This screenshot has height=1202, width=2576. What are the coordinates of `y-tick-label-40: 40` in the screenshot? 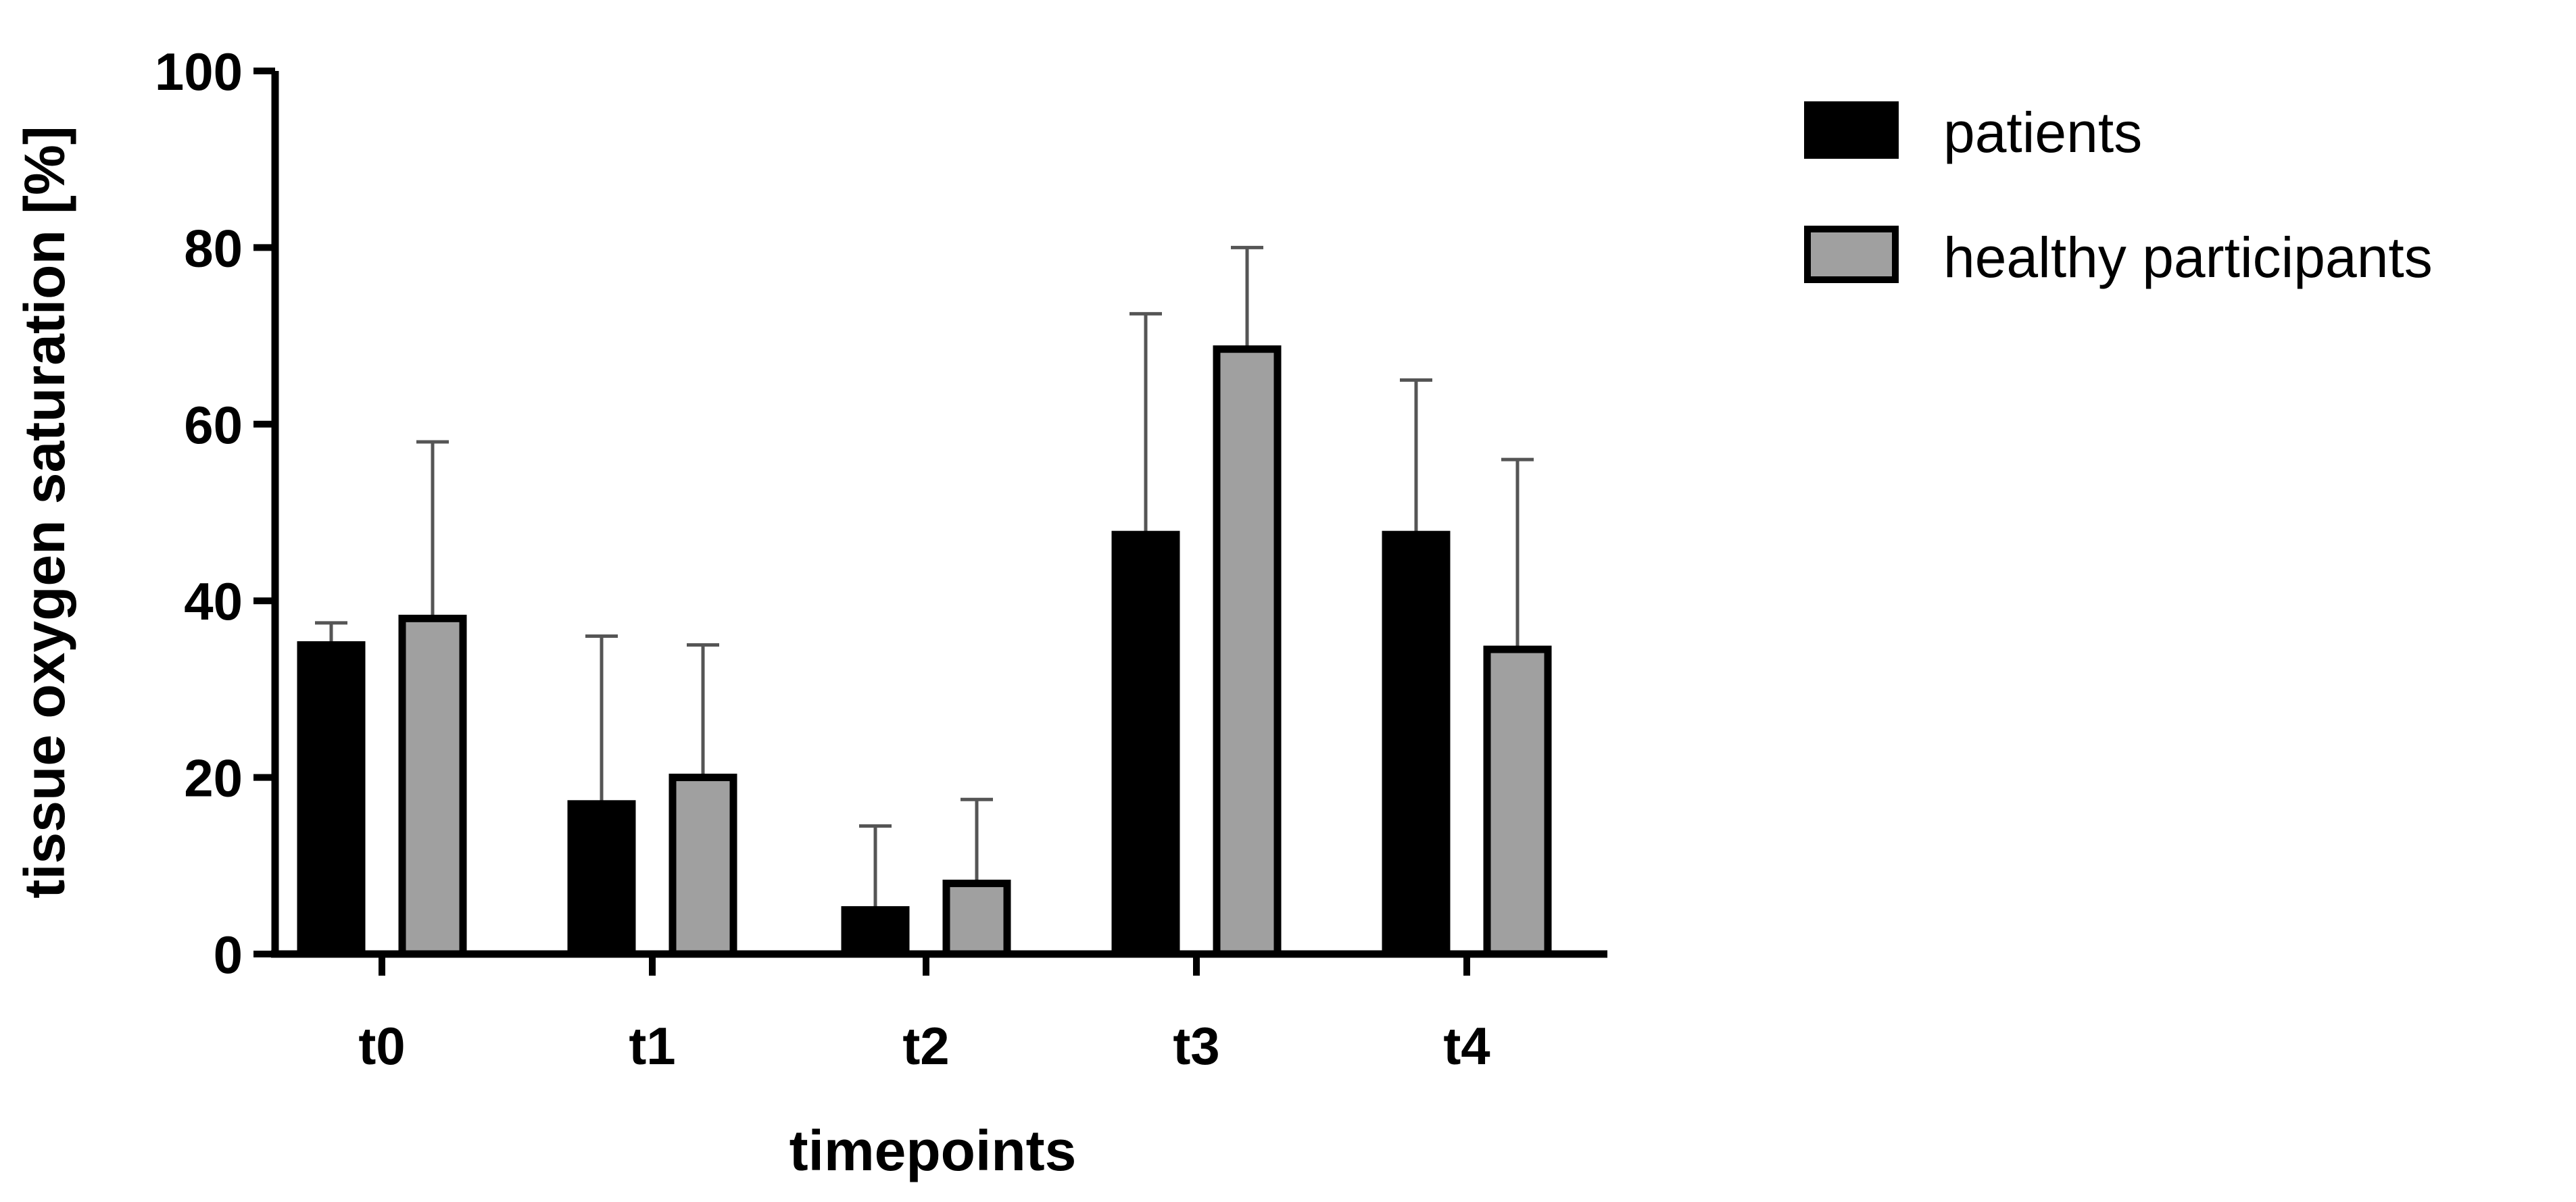 It's located at (213, 601).